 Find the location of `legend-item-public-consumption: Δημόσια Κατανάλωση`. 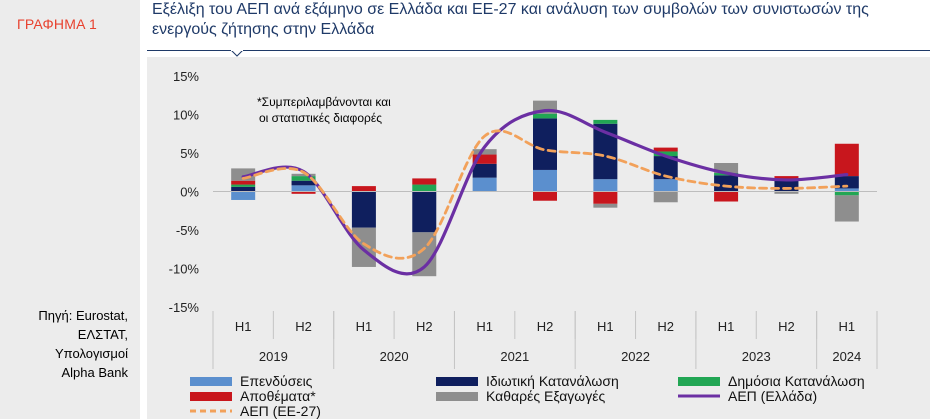

legend-item-public-consumption: Δημόσια Κατανάλωση is located at coordinates (771, 381).